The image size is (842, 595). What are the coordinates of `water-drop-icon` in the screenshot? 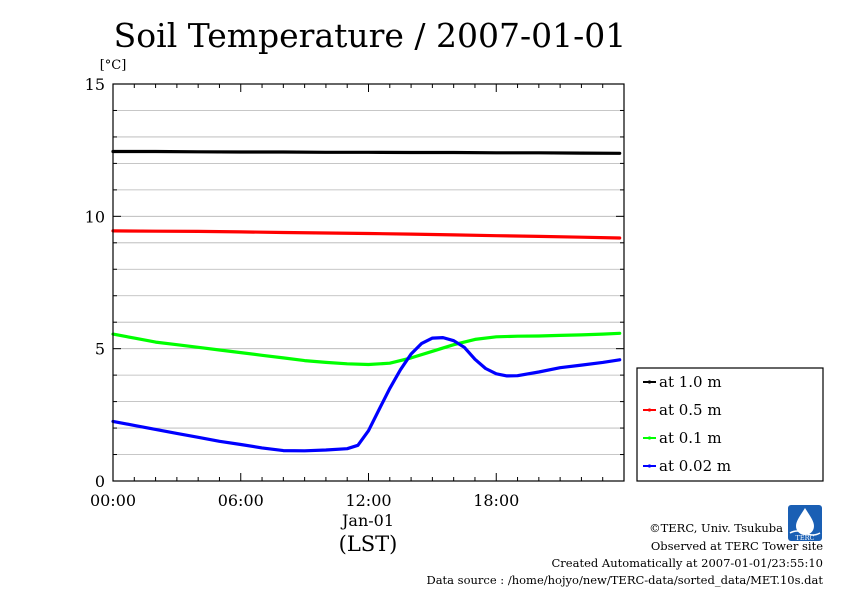 It's located at (805, 521).